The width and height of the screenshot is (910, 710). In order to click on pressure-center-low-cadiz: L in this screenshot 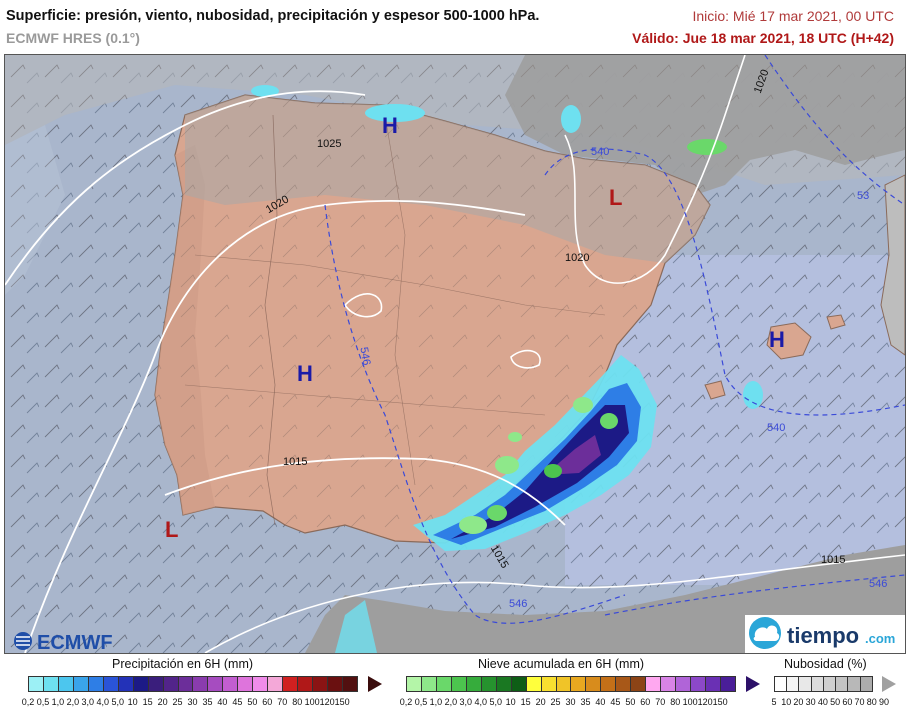, I will do `click(171, 529)`.